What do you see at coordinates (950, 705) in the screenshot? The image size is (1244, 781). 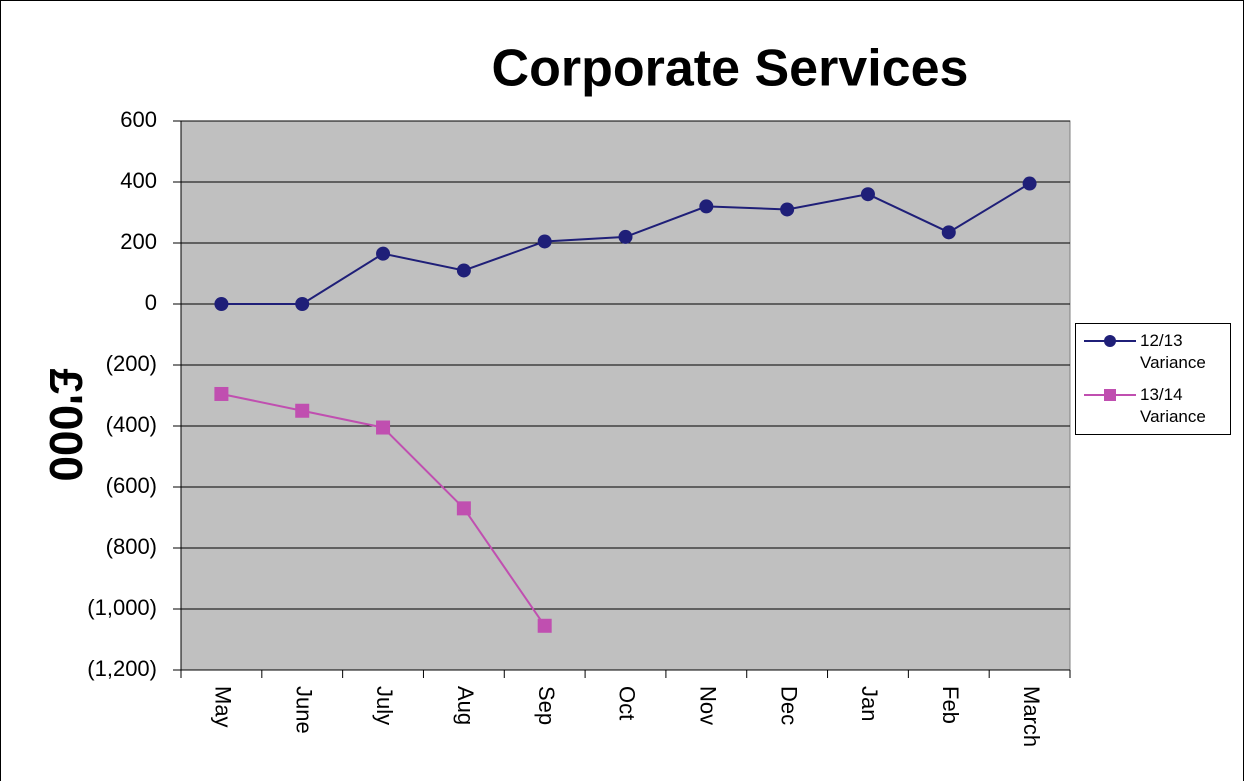 I see `x-tick-label: Feb` at bounding box center [950, 705].